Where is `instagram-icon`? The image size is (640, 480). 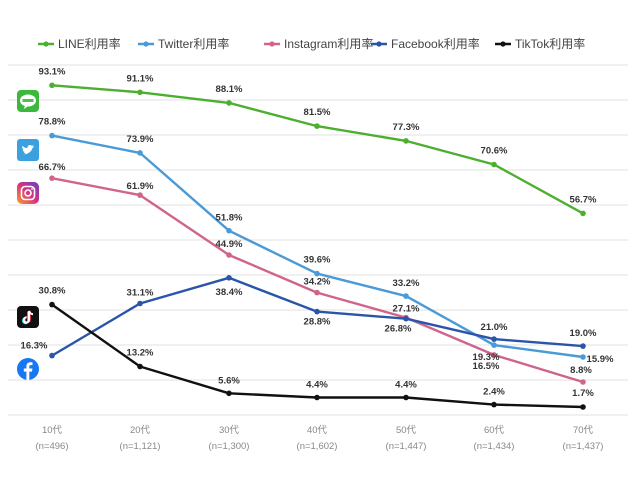
instagram-icon is located at coordinates (28, 193).